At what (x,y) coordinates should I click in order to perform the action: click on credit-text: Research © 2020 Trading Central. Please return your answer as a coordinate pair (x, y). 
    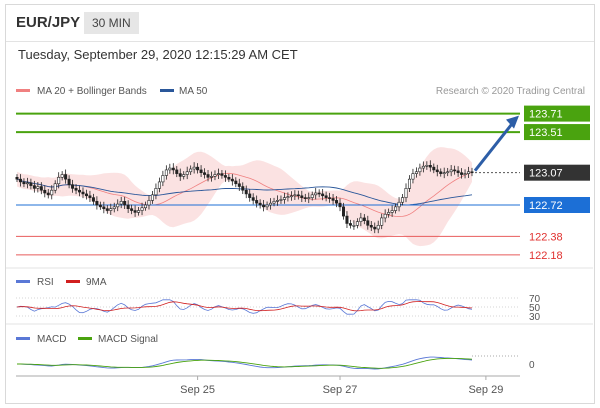
    Looking at the image, I should click on (510, 91).